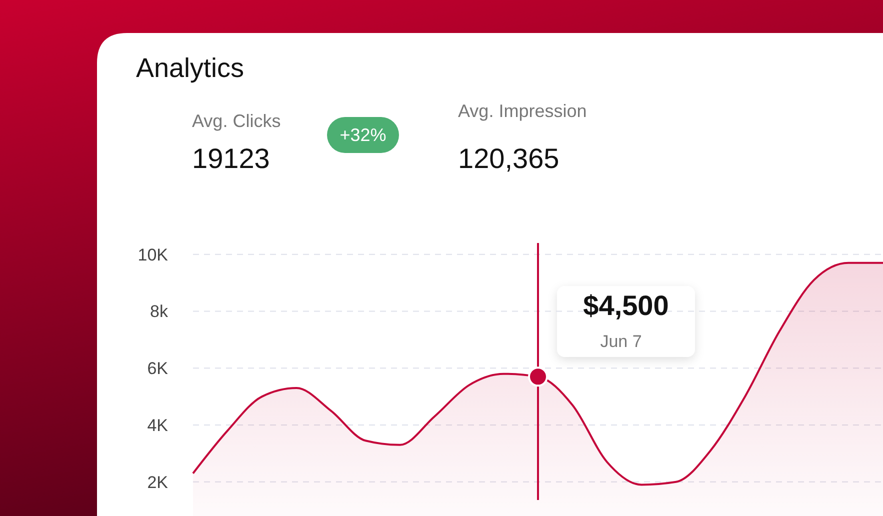  What do you see at coordinates (522, 111) in the screenshot?
I see `text: Avg. Impression` at bounding box center [522, 111].